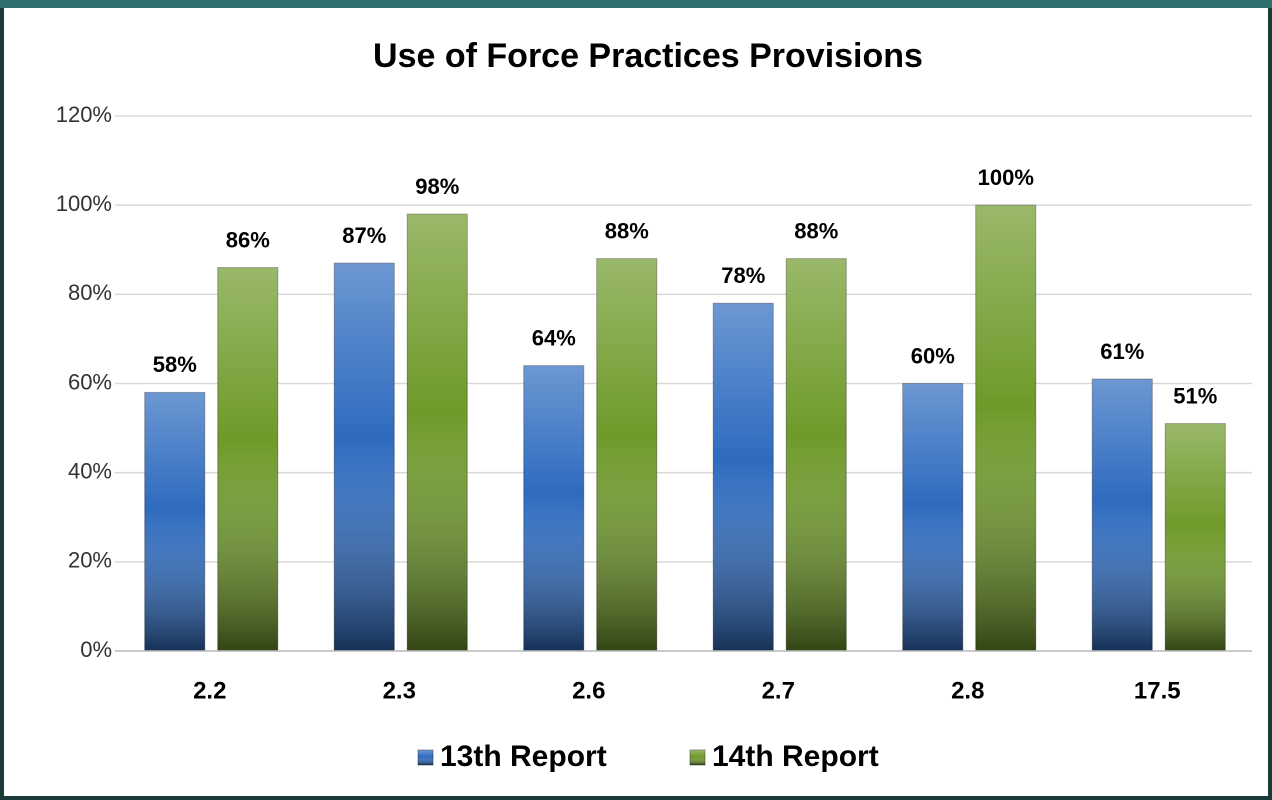  Describe the element at coordinates (1157, 690) in the screenshot. I see `x-tick-label: 17.5` at that location.